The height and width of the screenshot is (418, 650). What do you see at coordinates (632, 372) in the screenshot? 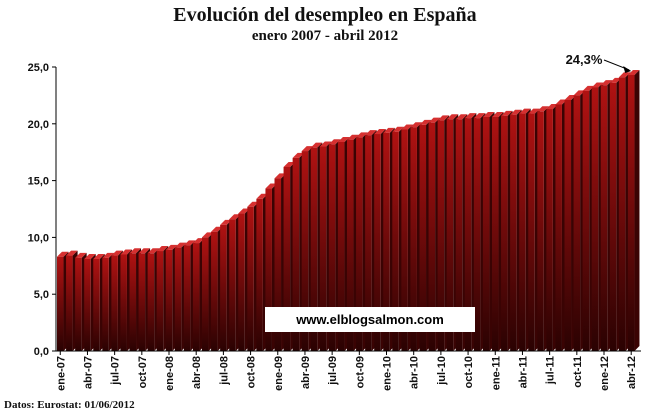
I see `x-tick-label: abr-12` at bounding box center [632, 372].